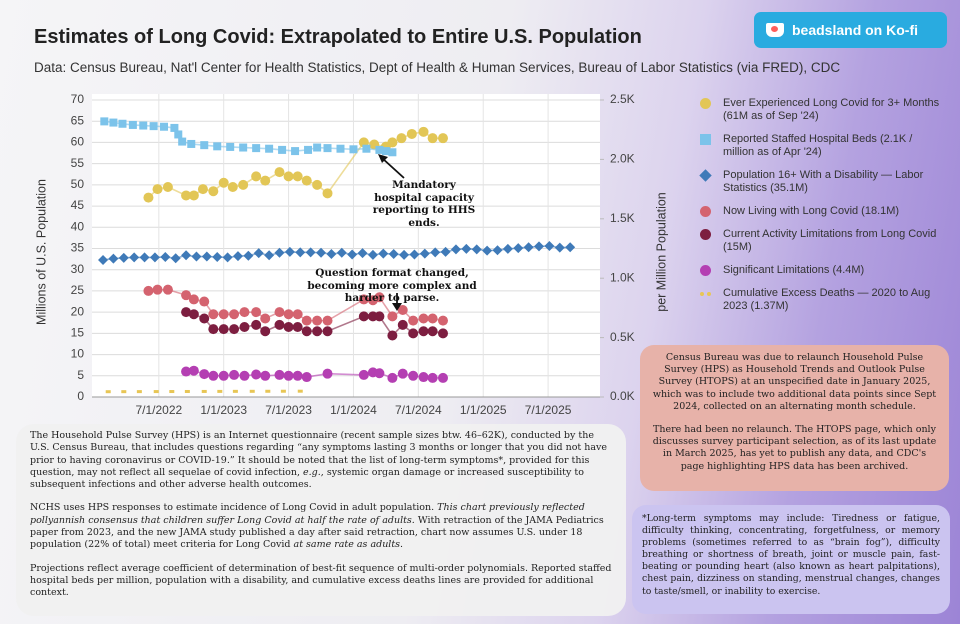  What do you see at coordinates (705, 234) in the screenshot?
I see `legend-marker` at bounding box center [705, 234].